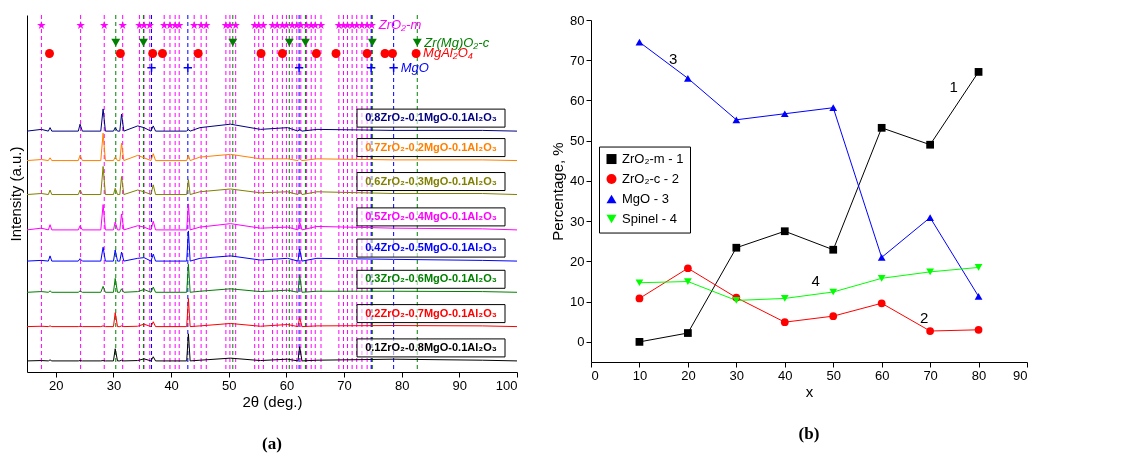 Image resolution: width=1136 pixels, height=461 pixels. I want to click on x-tick-label: 10, so click(640, 375).